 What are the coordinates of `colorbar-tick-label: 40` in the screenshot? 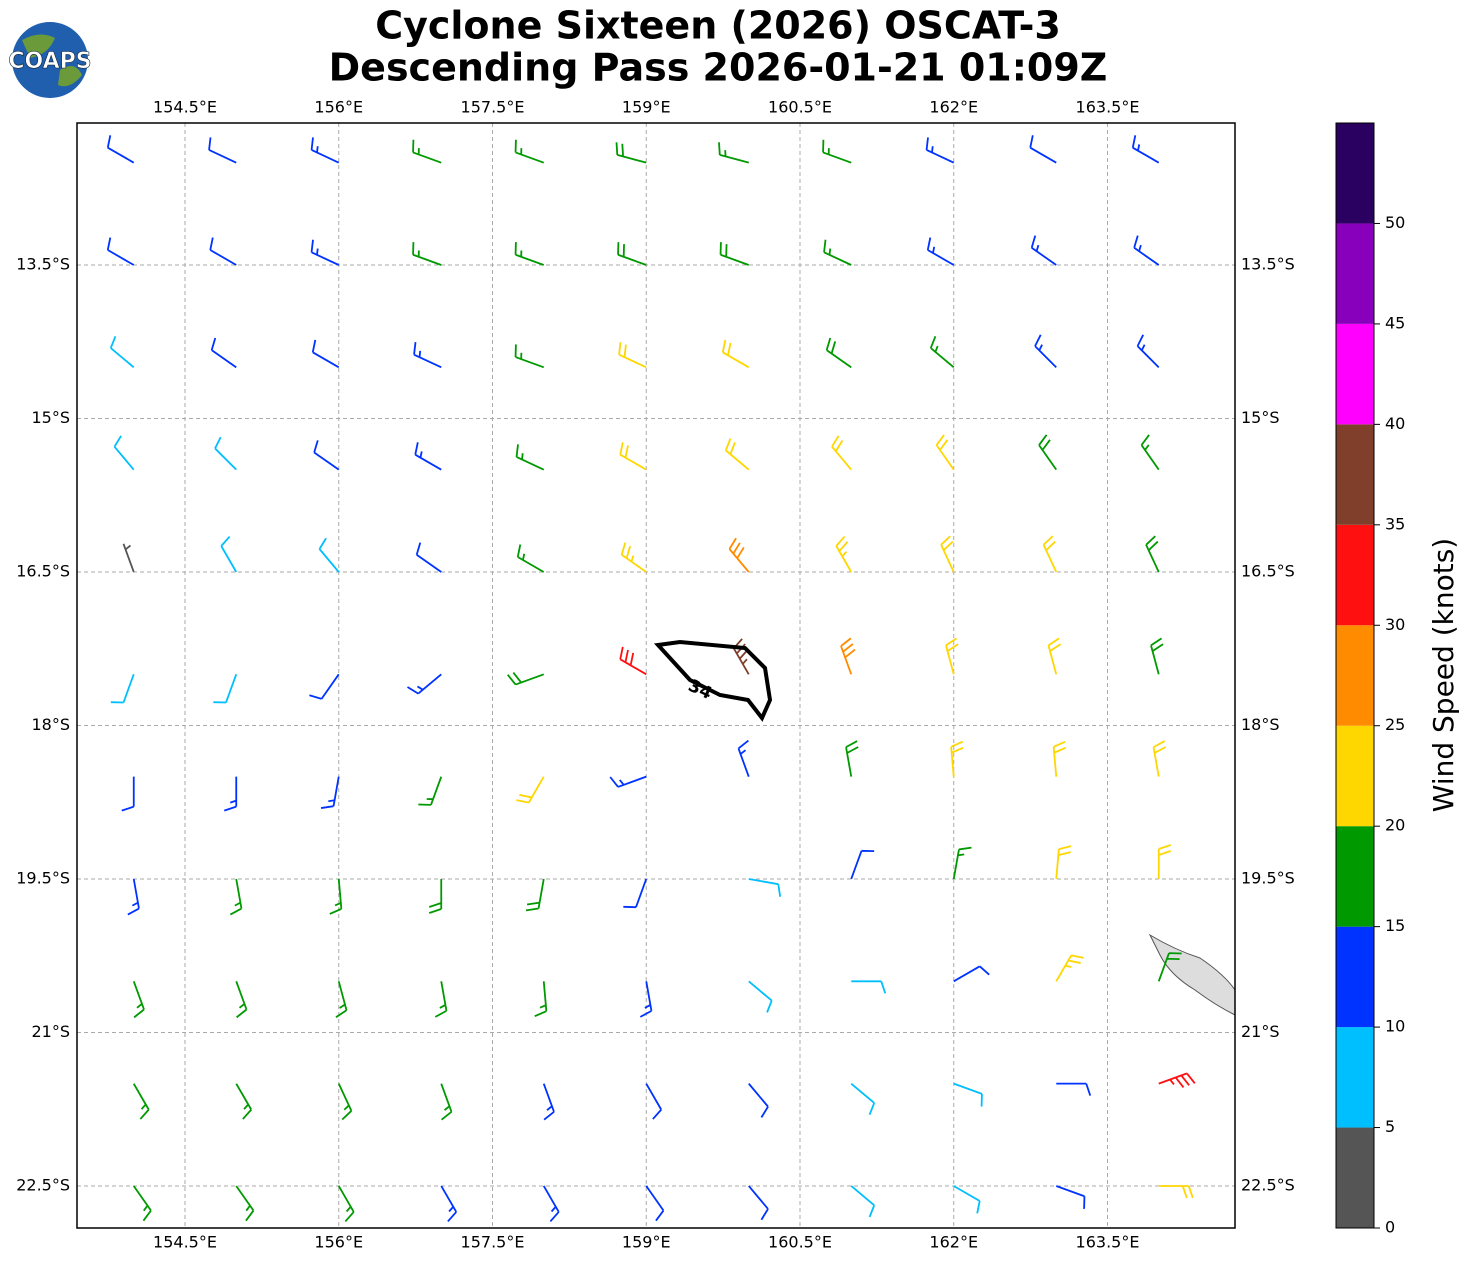 It's located at (1395, 423).